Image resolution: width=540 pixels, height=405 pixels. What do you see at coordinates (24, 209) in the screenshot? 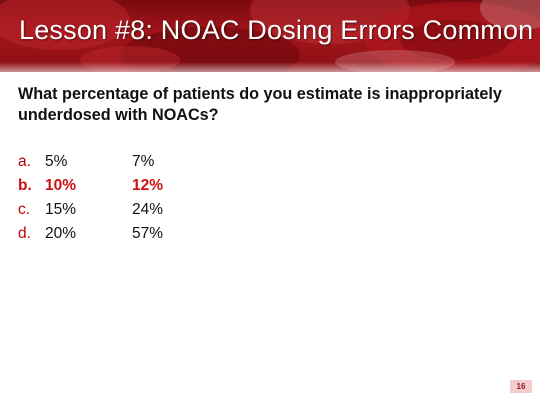
I see `option-letter: c.` at bounding box center [24, 209].